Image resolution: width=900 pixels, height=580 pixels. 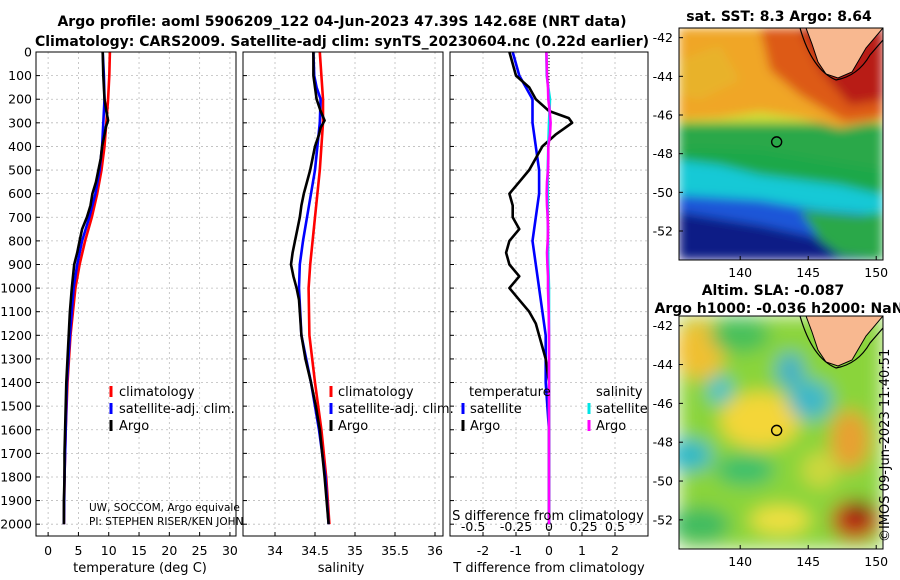 What do you see at coordinates (166, 522) in the screenshot?
I see `credit-line2: PI: STEPHEN RISER/KEN JOHN` at bounding box center [166, 522].